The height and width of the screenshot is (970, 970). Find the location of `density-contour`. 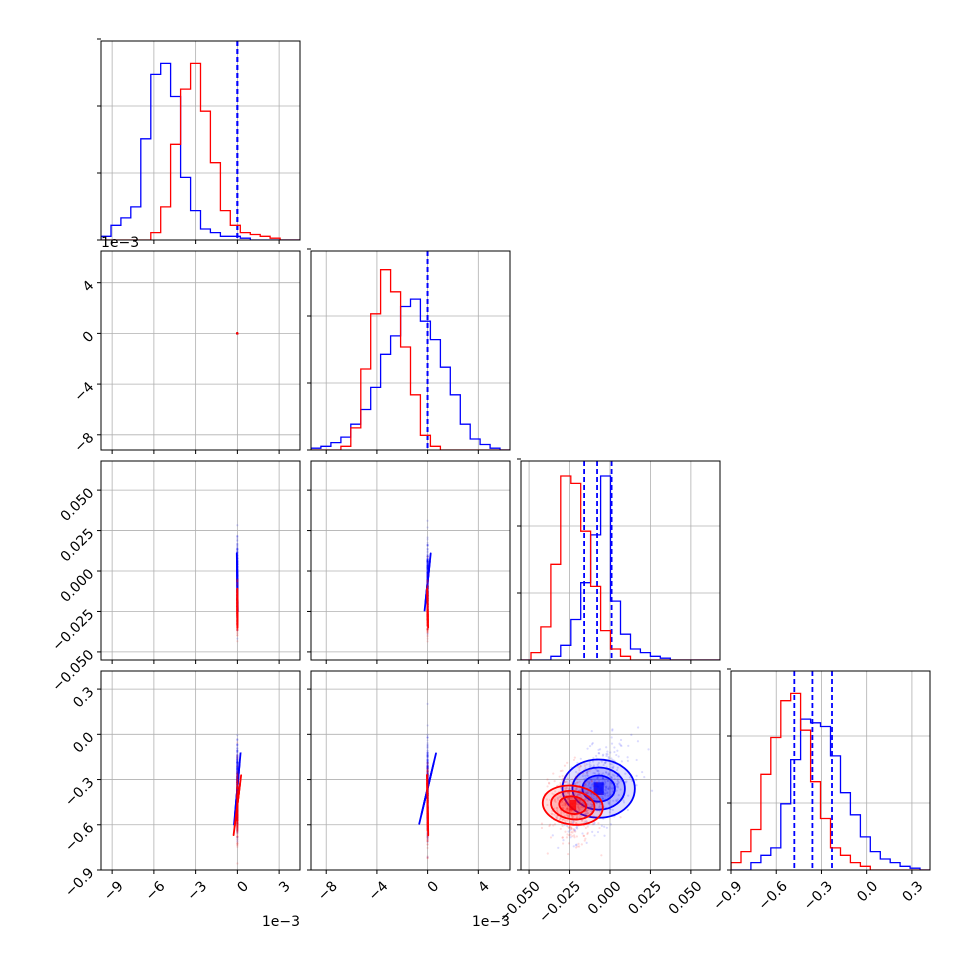

density-contour is located at coordinates (427, 805).